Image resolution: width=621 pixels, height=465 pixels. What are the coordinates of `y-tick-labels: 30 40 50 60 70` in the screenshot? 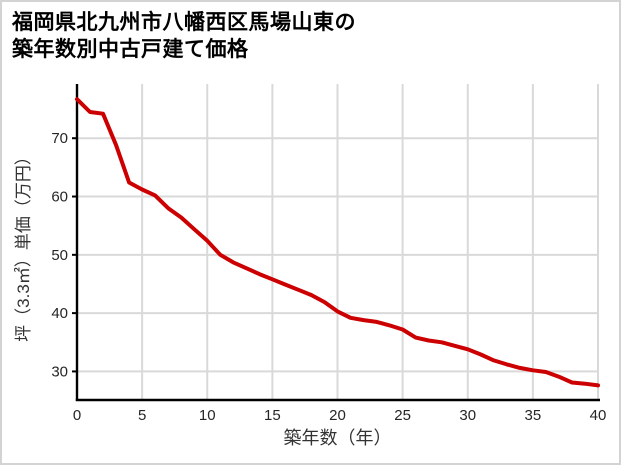 It's located at (59, 255).